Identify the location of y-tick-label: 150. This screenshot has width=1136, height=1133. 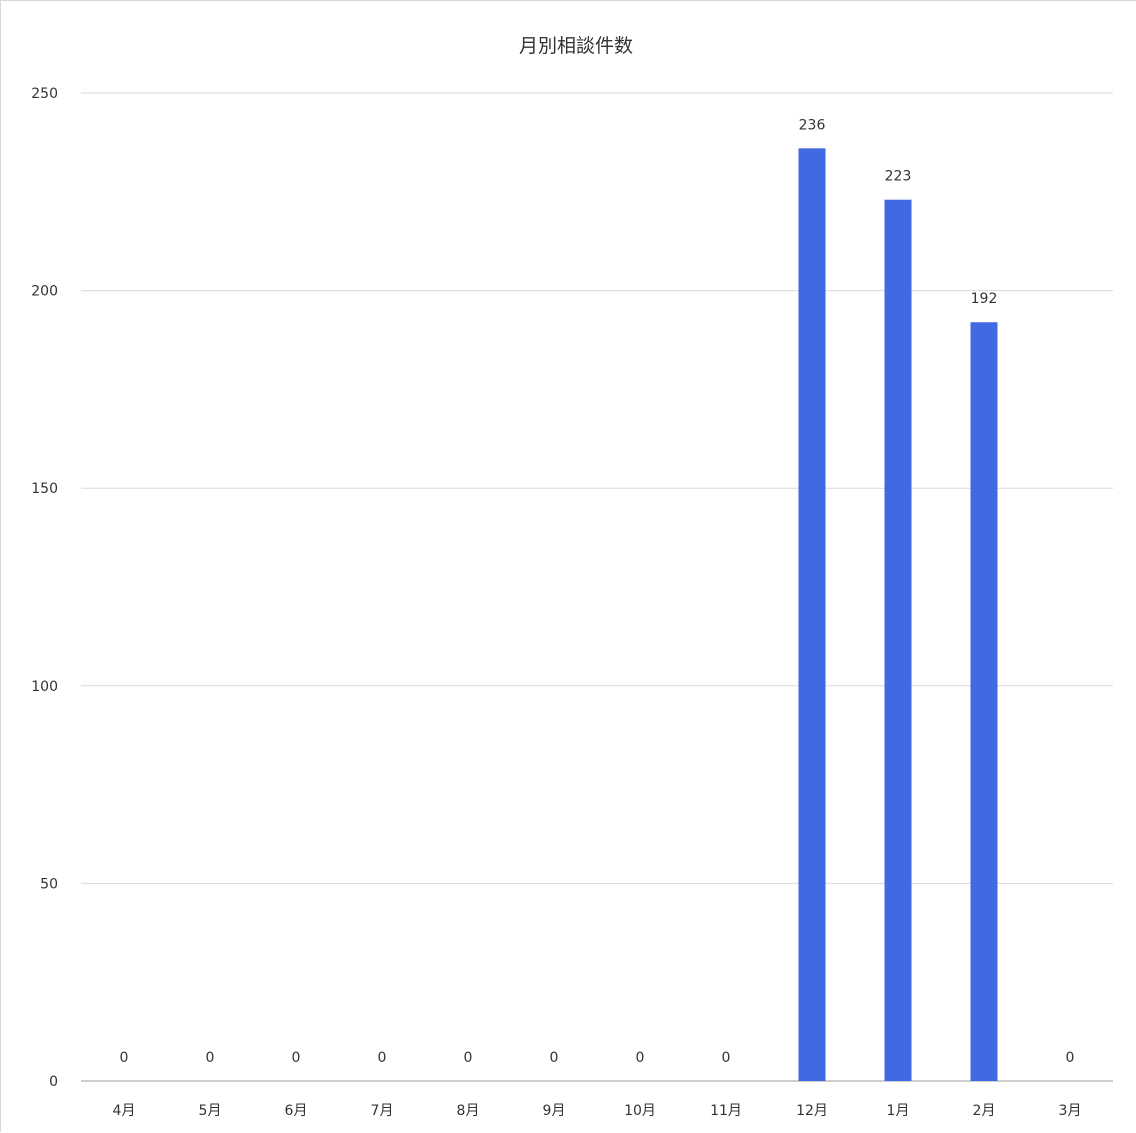
(44, 489).